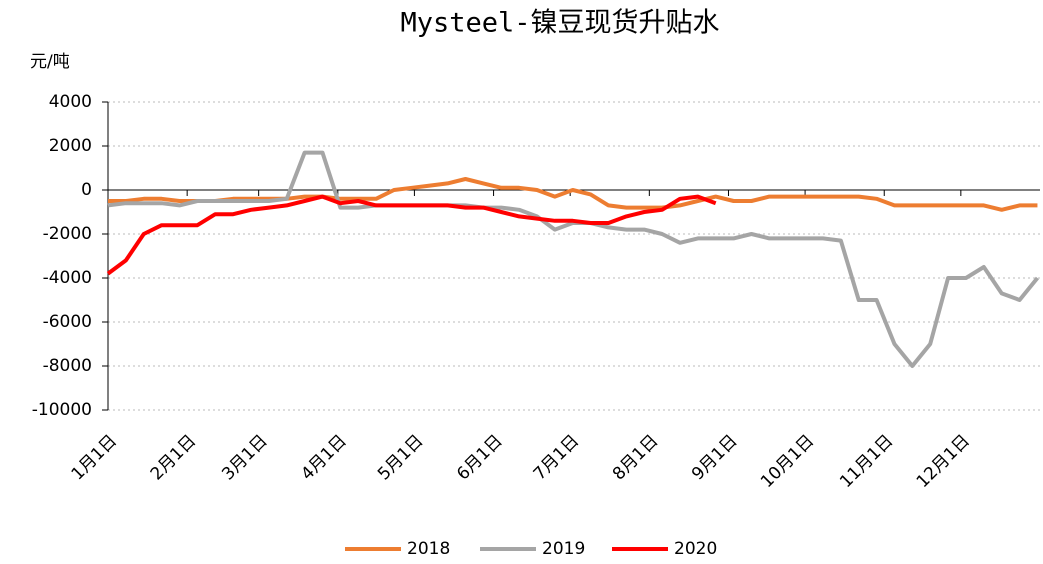  I want to click on y-tick-label: -2000, so click(67, 234).